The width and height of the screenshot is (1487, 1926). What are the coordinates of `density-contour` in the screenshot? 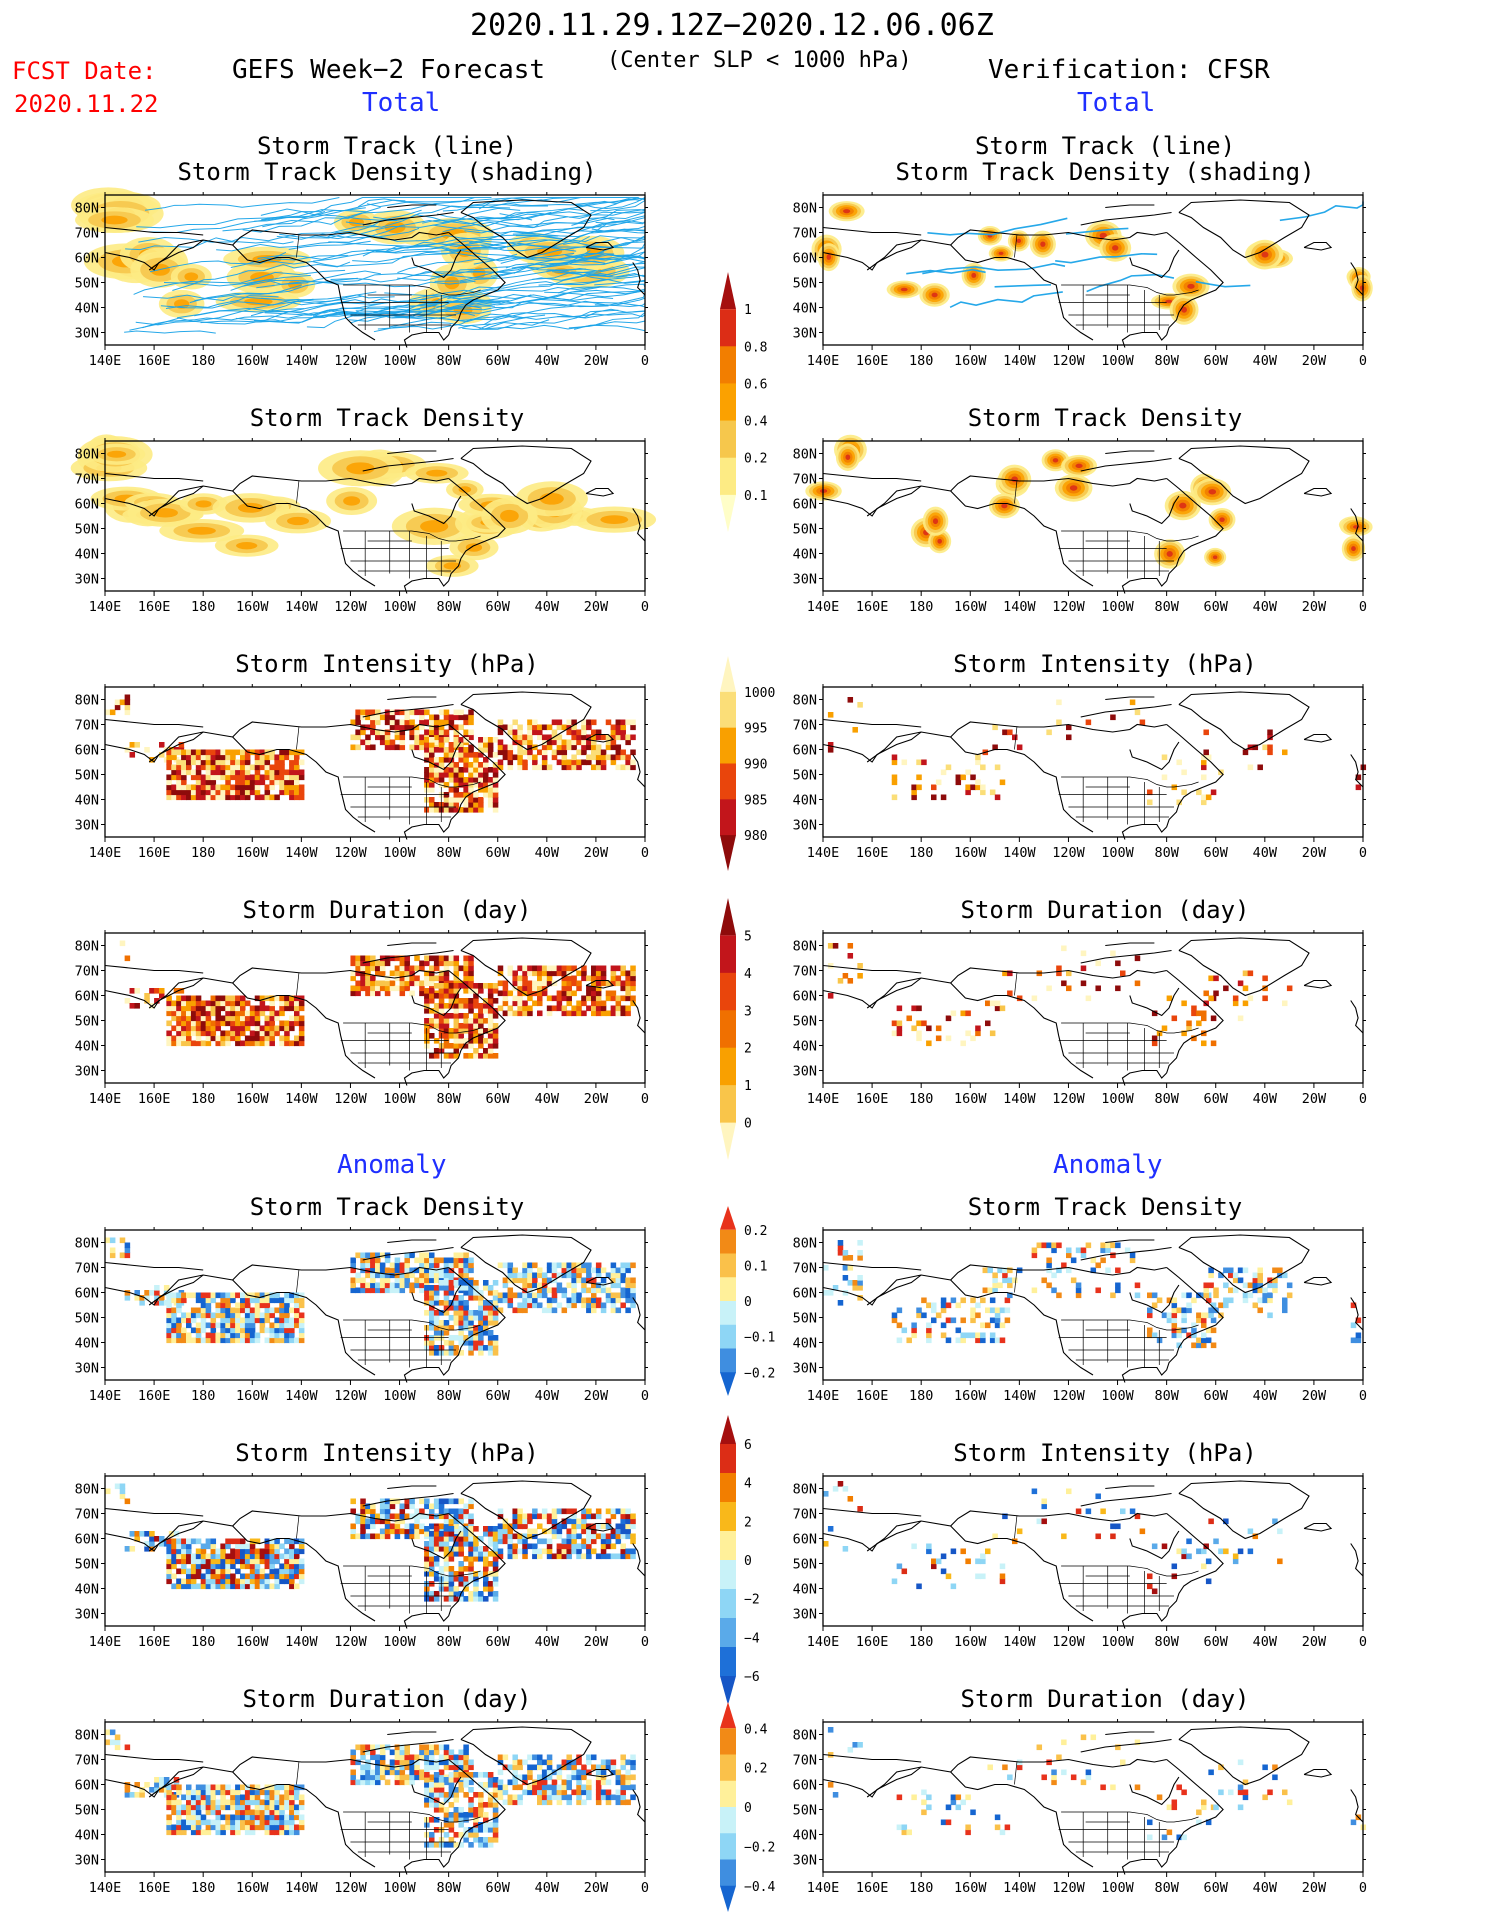 It's located at (904, 289).